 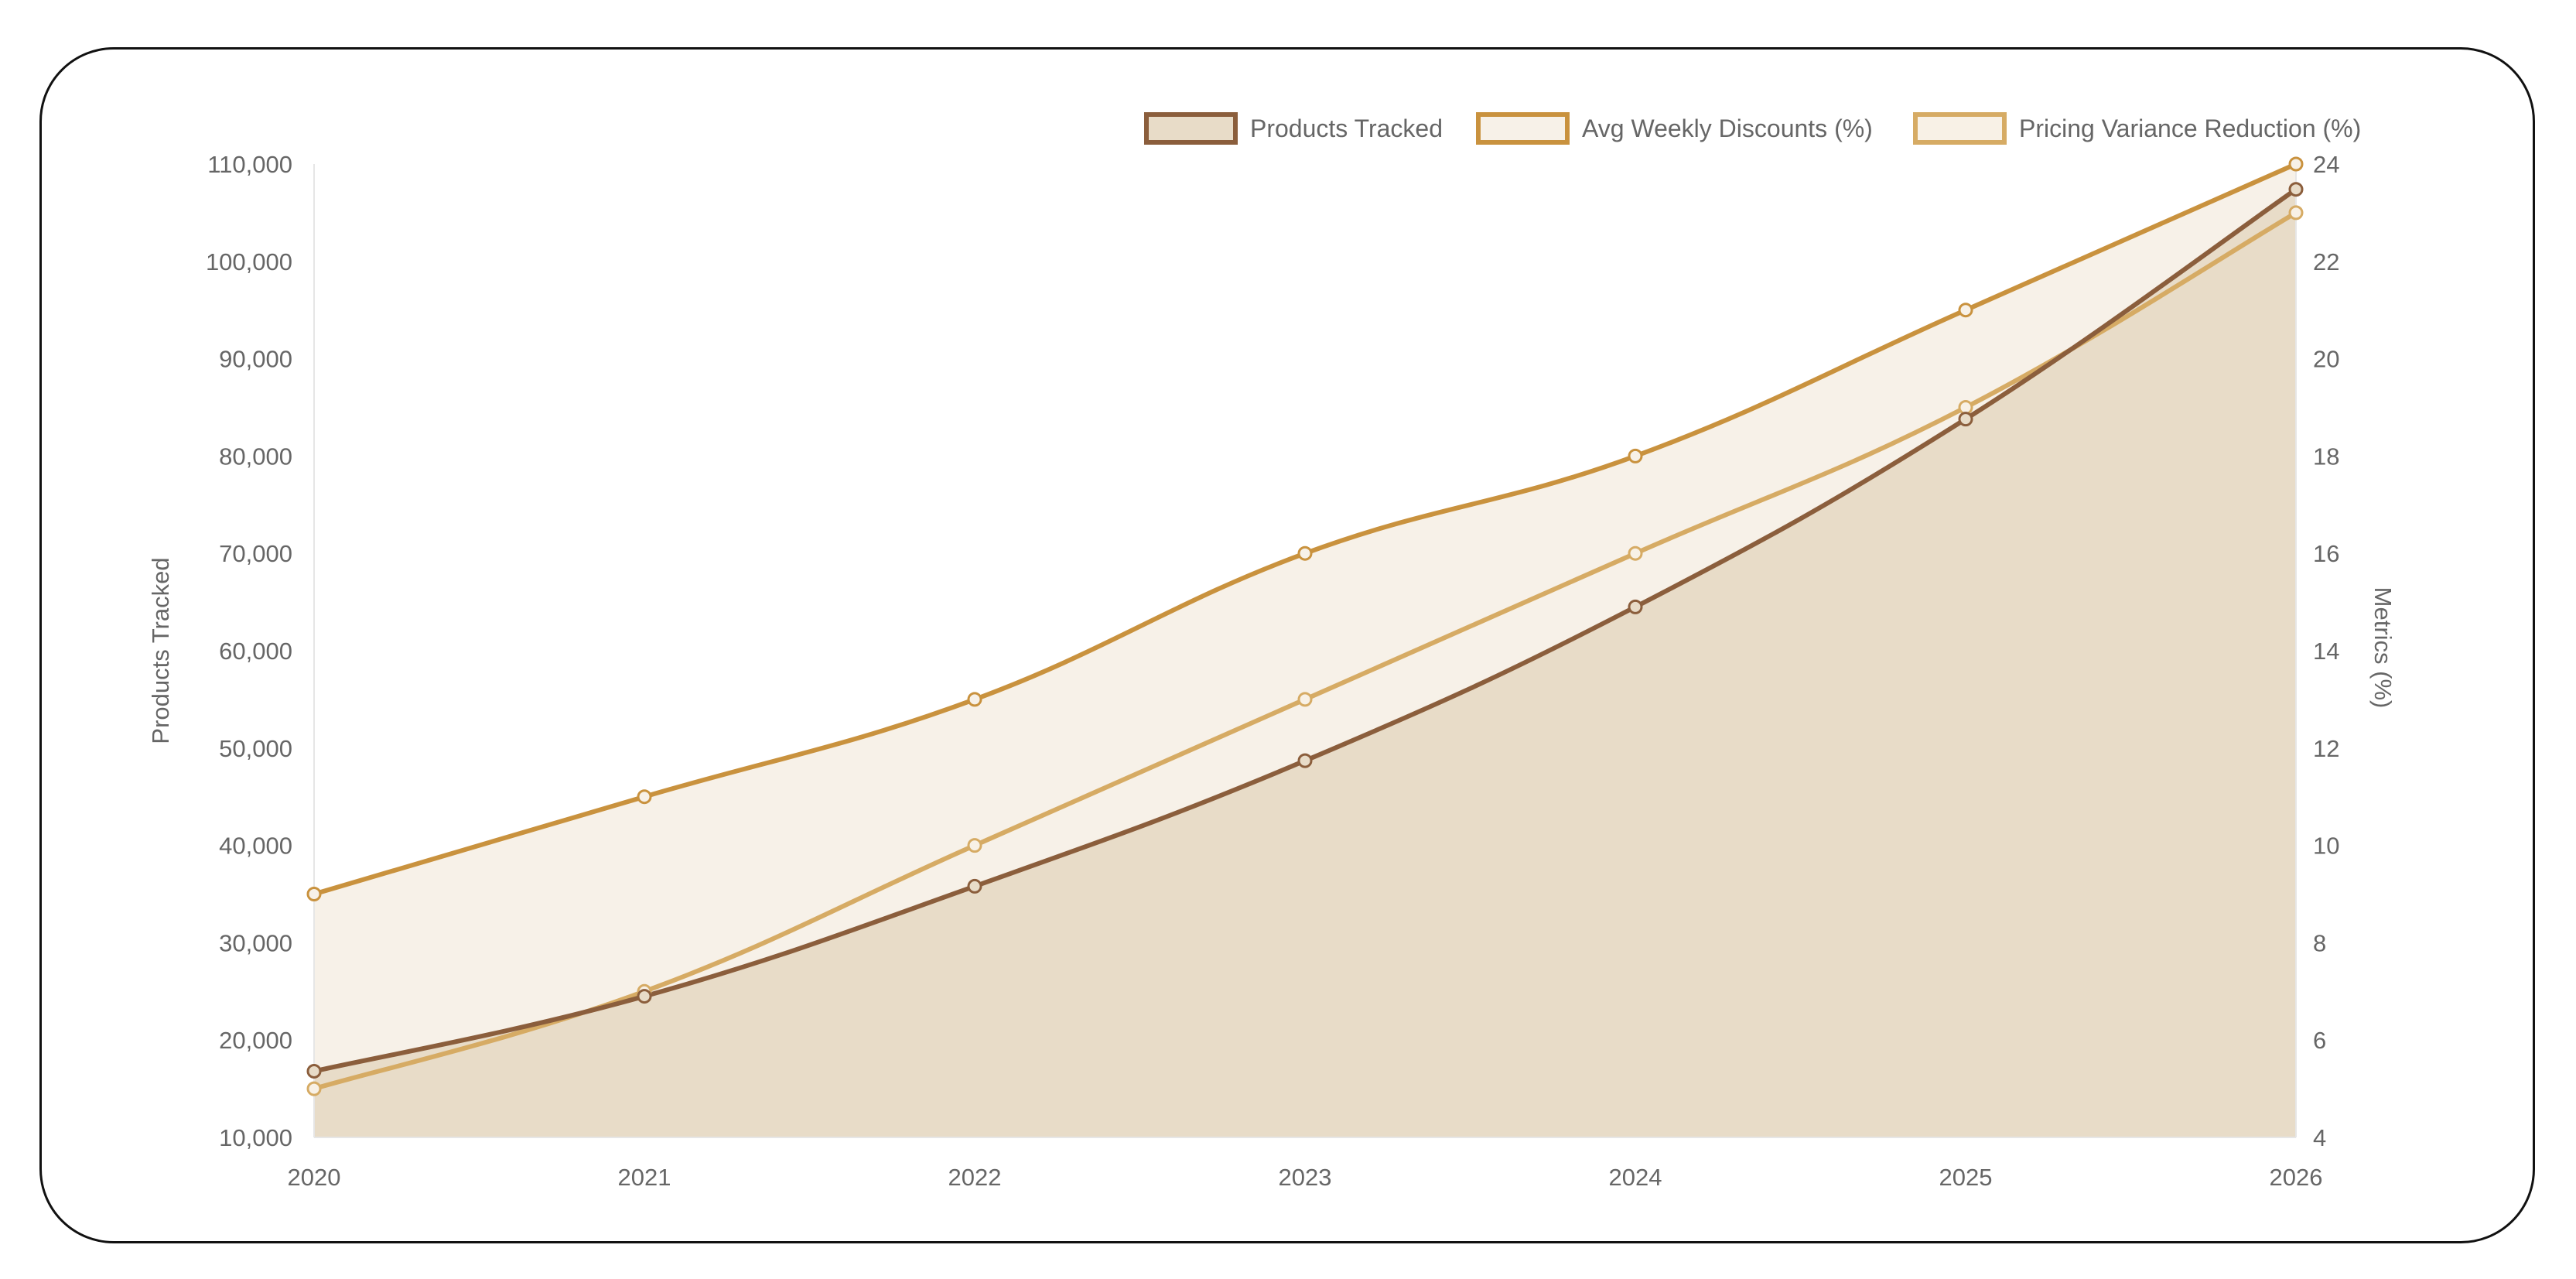 What do you see at coordinates (2326, 553) in the screenshot?
I see `y2-tick-label: 16` at bounding box center [2326, 553].